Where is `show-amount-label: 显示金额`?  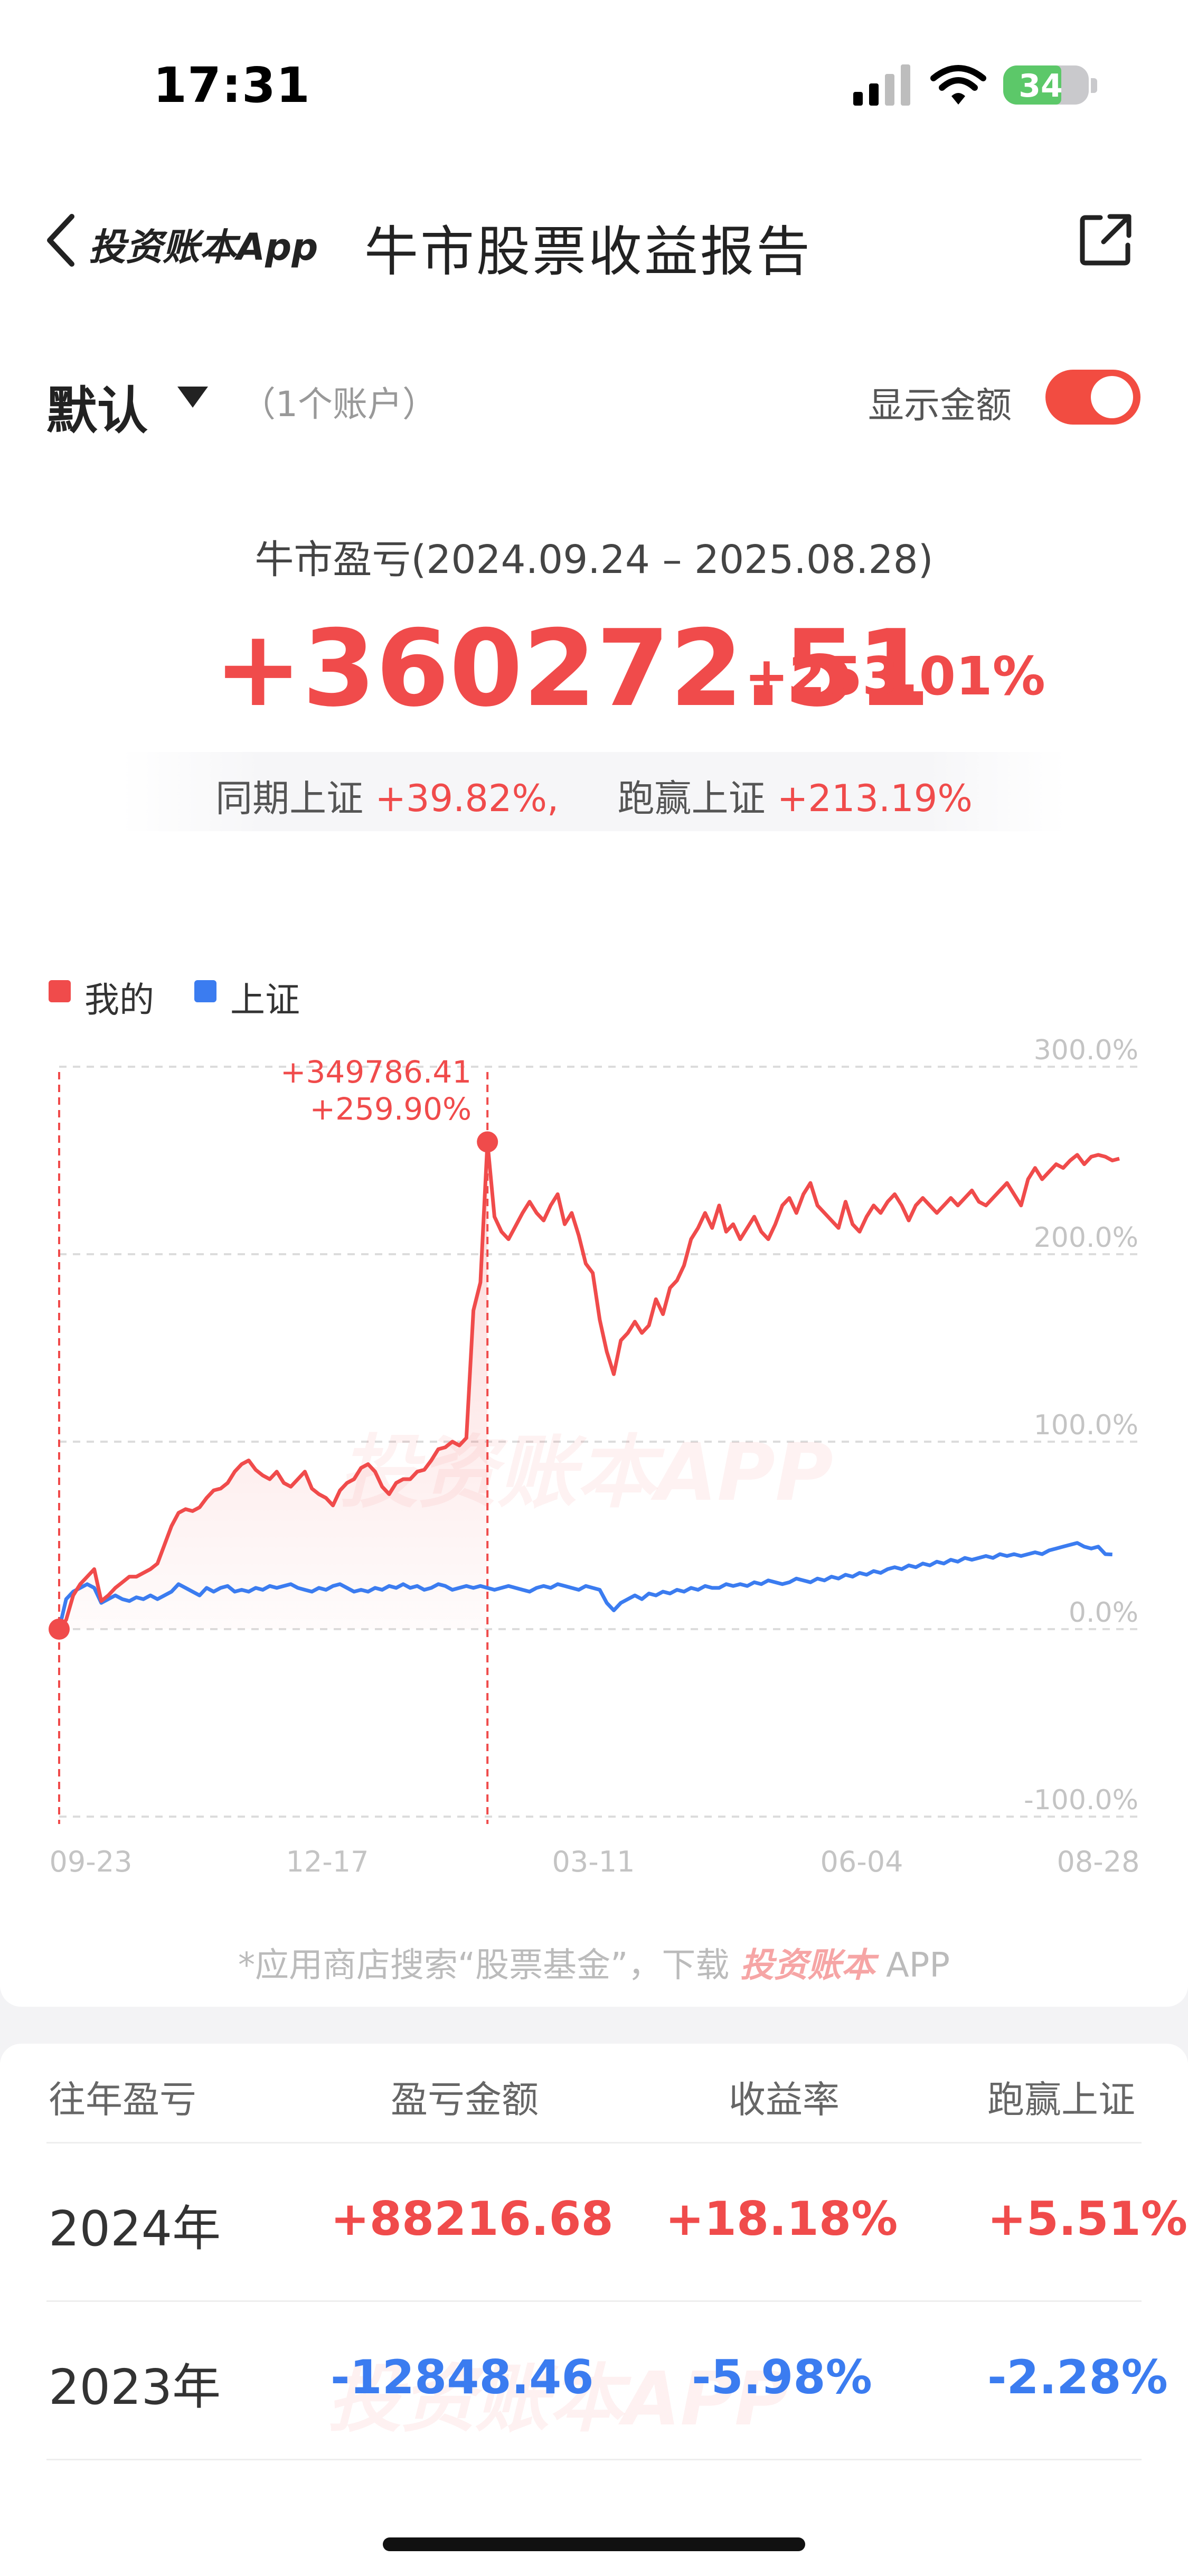
show-amount-label: 显示金额 is located at coordinates (940, 406).